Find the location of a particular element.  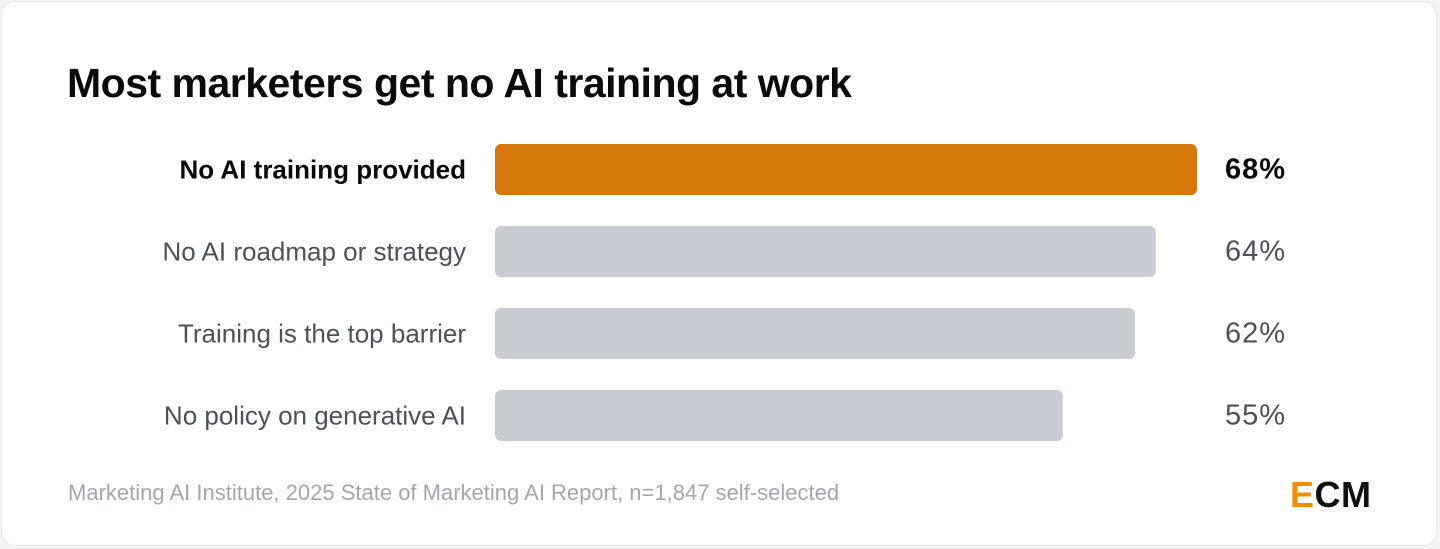

category-label: No policy on generative AI is located at coordinates (315, 416).